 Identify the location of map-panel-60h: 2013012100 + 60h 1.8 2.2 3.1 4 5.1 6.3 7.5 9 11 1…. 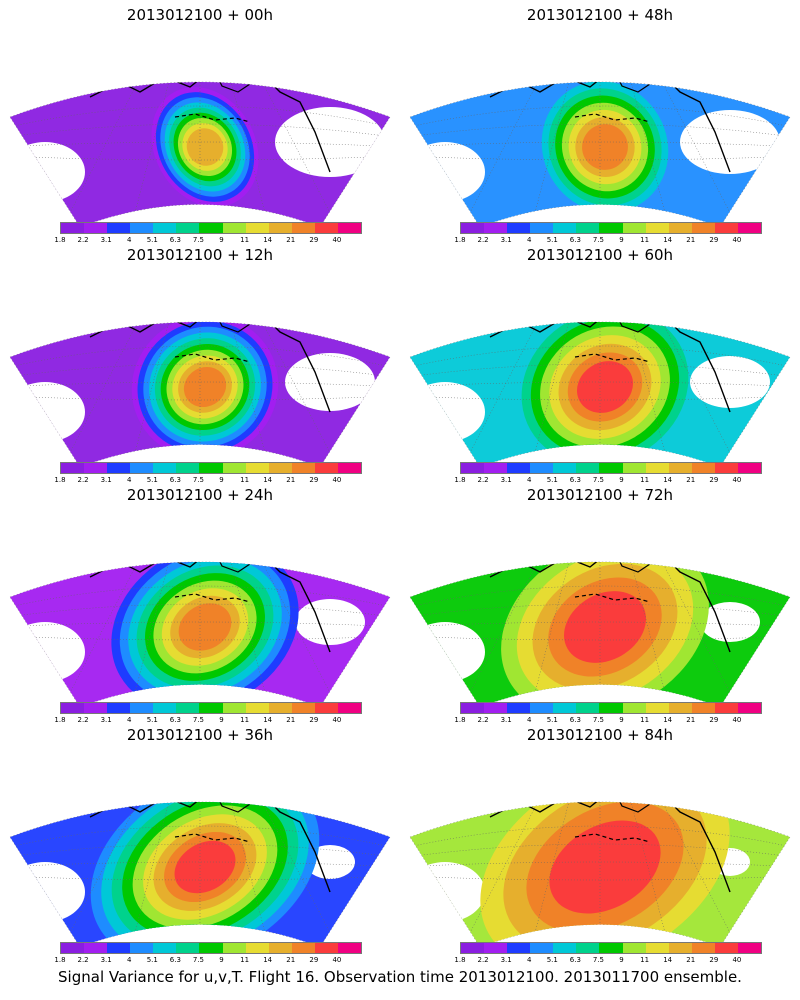
(600, 362).